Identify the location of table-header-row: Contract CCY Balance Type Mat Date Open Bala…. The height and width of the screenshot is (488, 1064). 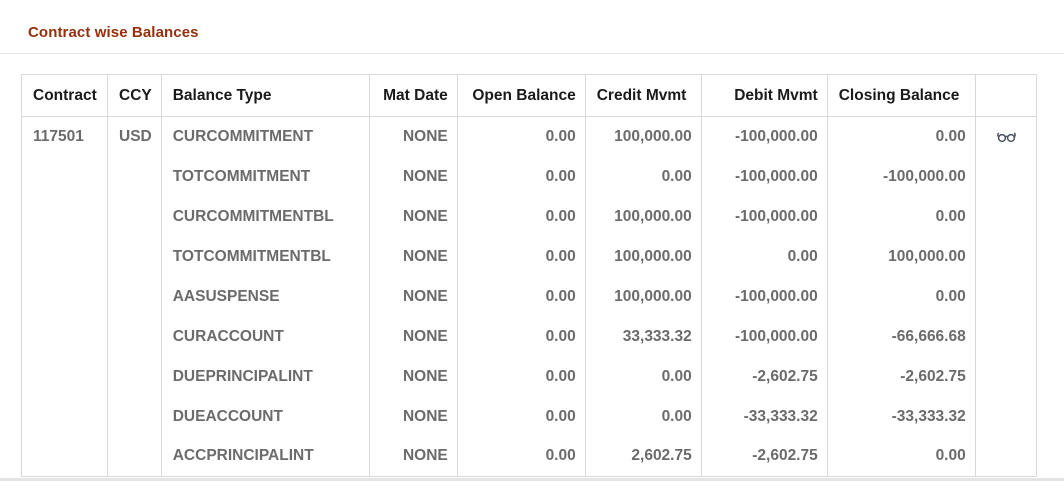
(529, 95).